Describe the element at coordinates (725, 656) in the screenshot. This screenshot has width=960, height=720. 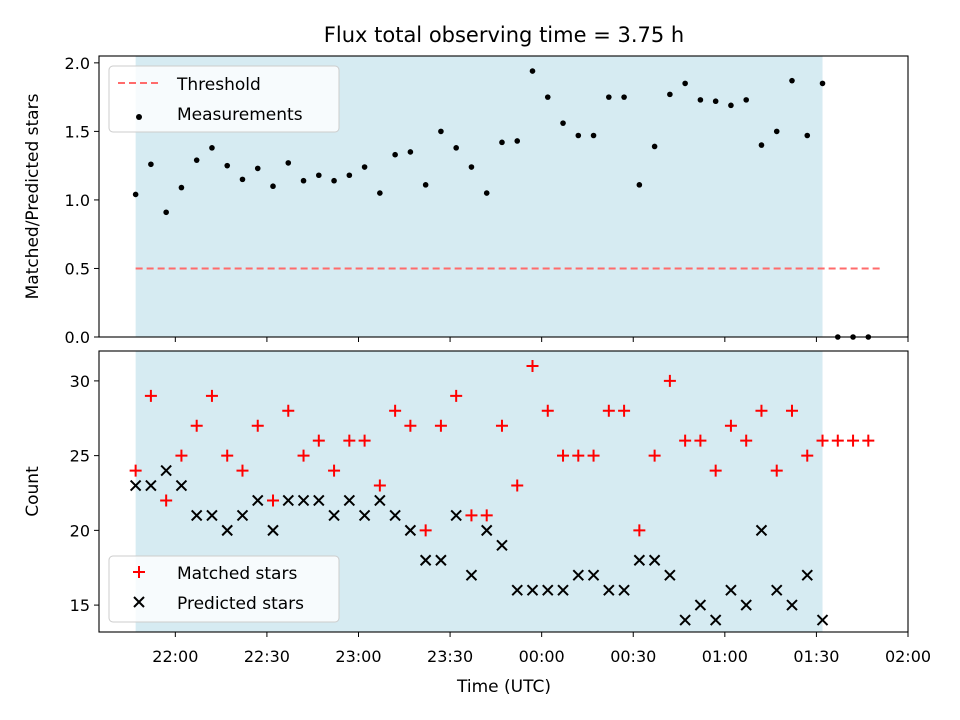
I see `x-tick-label: 01:00` at that location.